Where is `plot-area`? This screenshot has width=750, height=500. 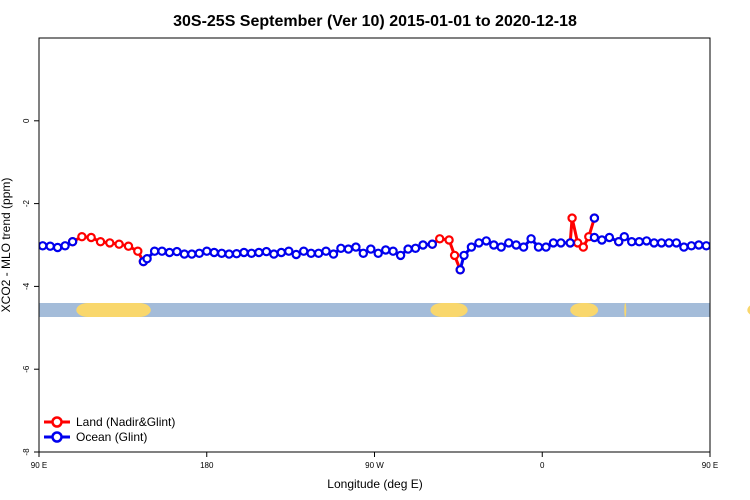 plot-area is located at coordinates (394, 244).